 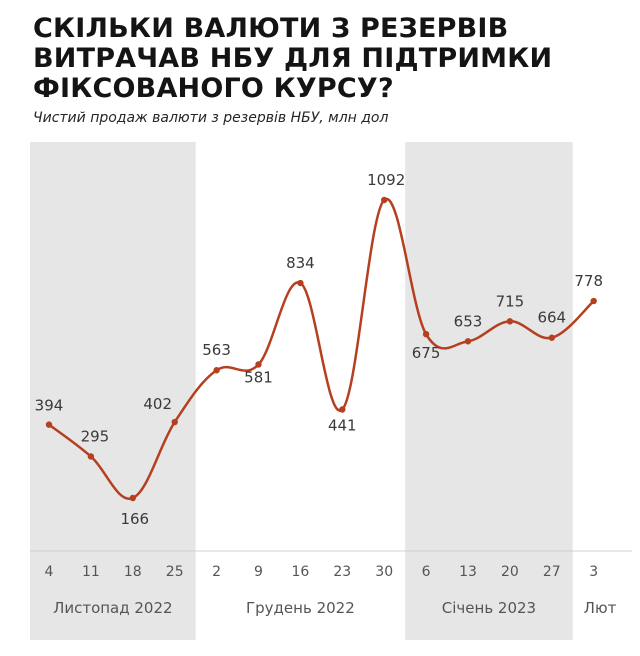 I want to click on data-label: 834, so click(x=300, y=263).